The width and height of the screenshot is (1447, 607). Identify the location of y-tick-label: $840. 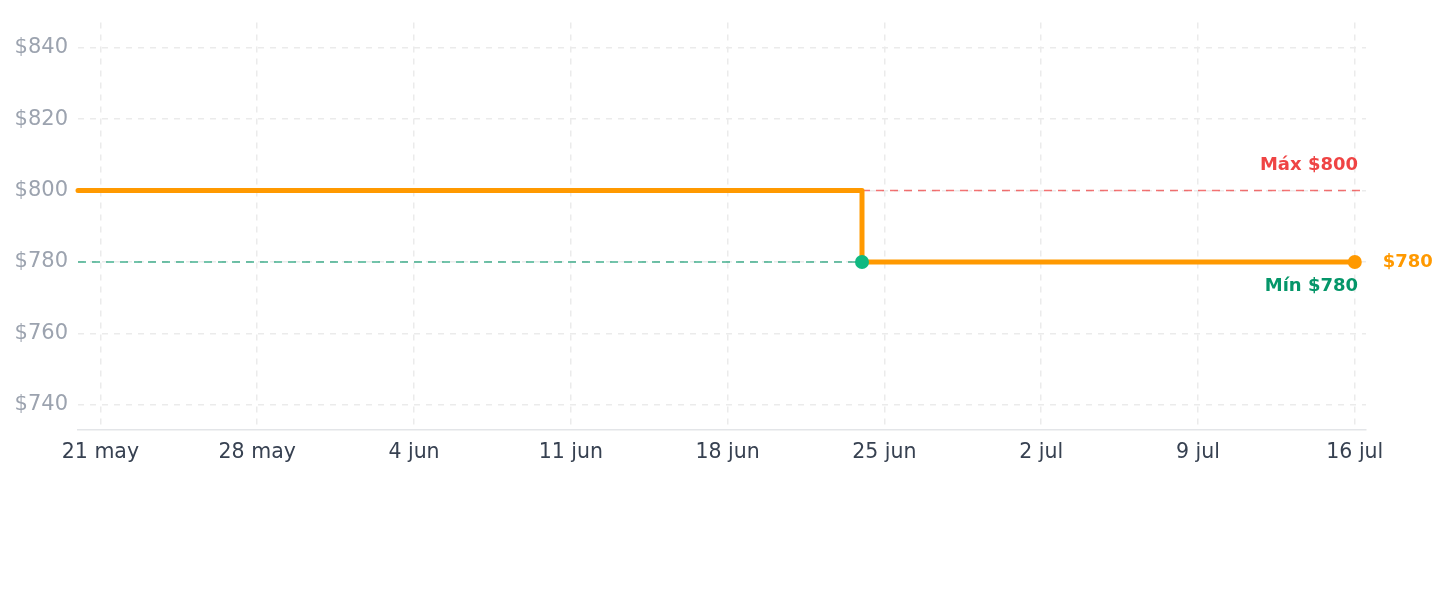
(41, 46).